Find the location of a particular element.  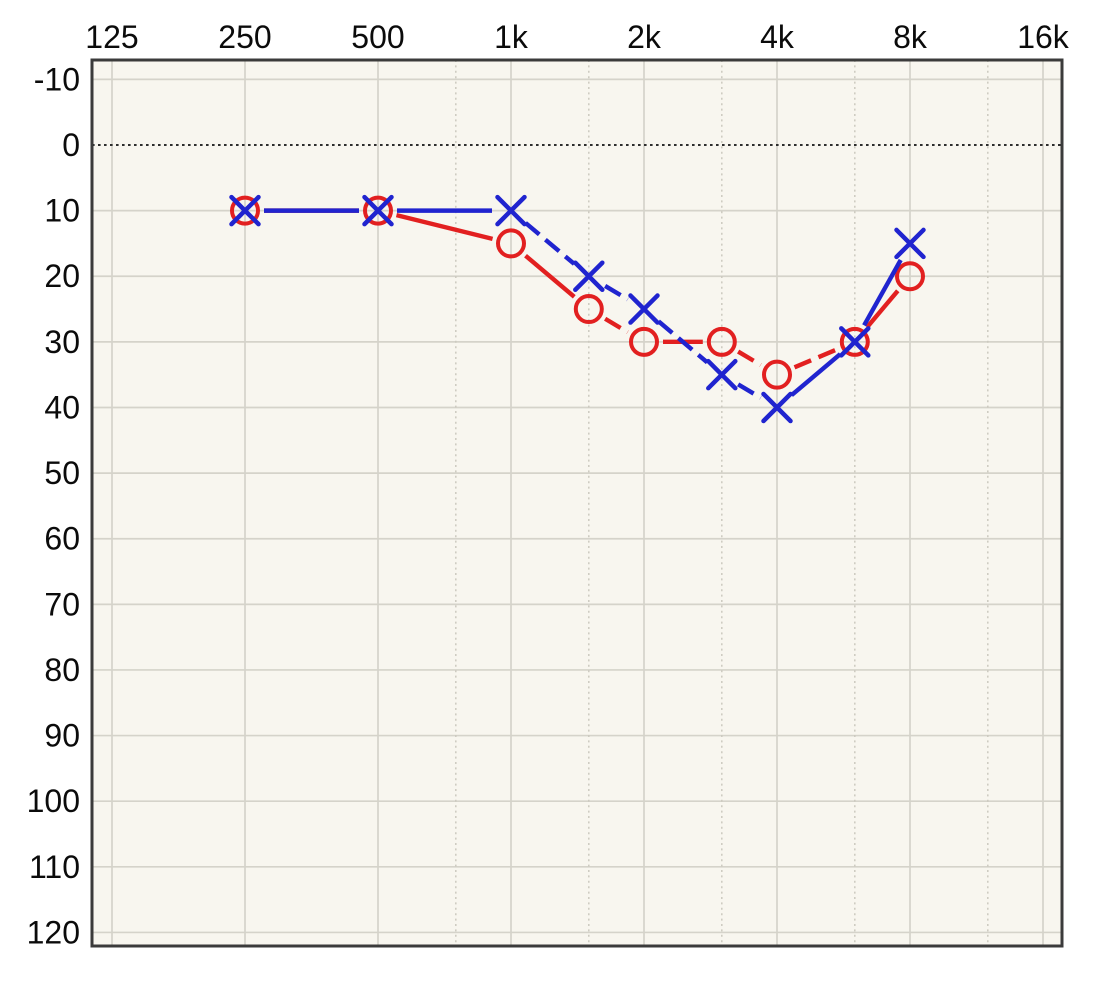

svg-text: 50 is located at coordinates (62, 473).